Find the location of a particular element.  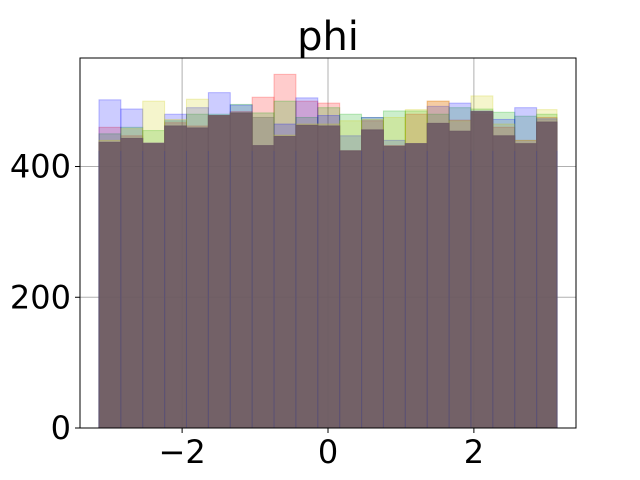

y-tick-label: 400 is located at coordinates (40, 167).